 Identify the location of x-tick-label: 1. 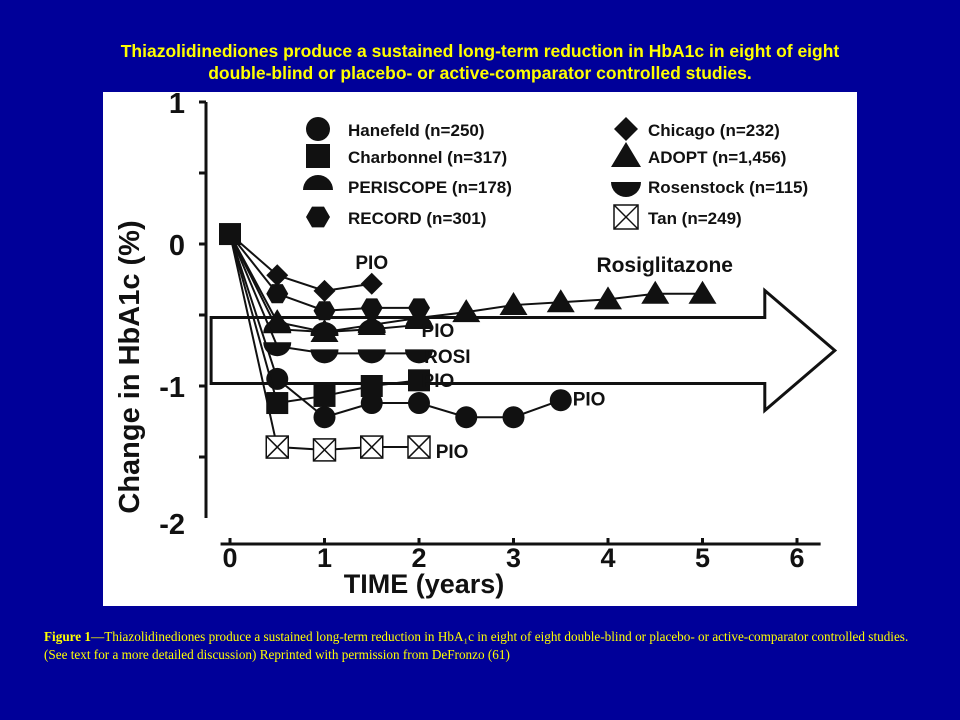
(324, 558).